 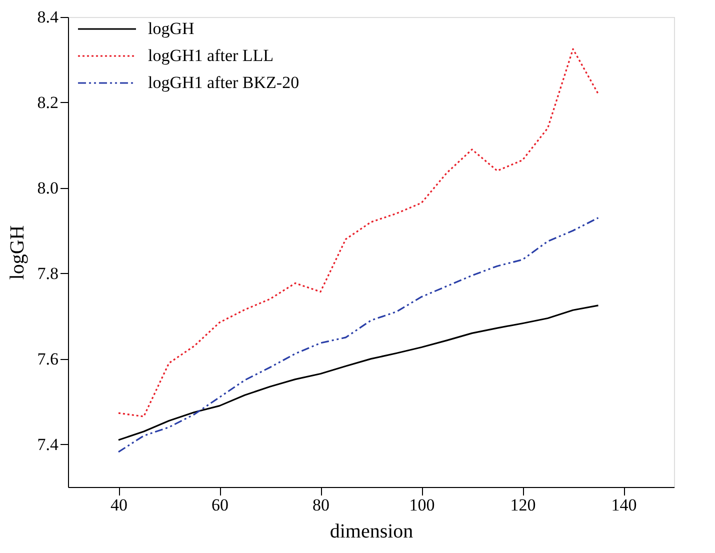 What do you see at coordinates (48, 17) in the screenshot?
I see `y-tick-label: 8.4` at bounding box center [48, 17].